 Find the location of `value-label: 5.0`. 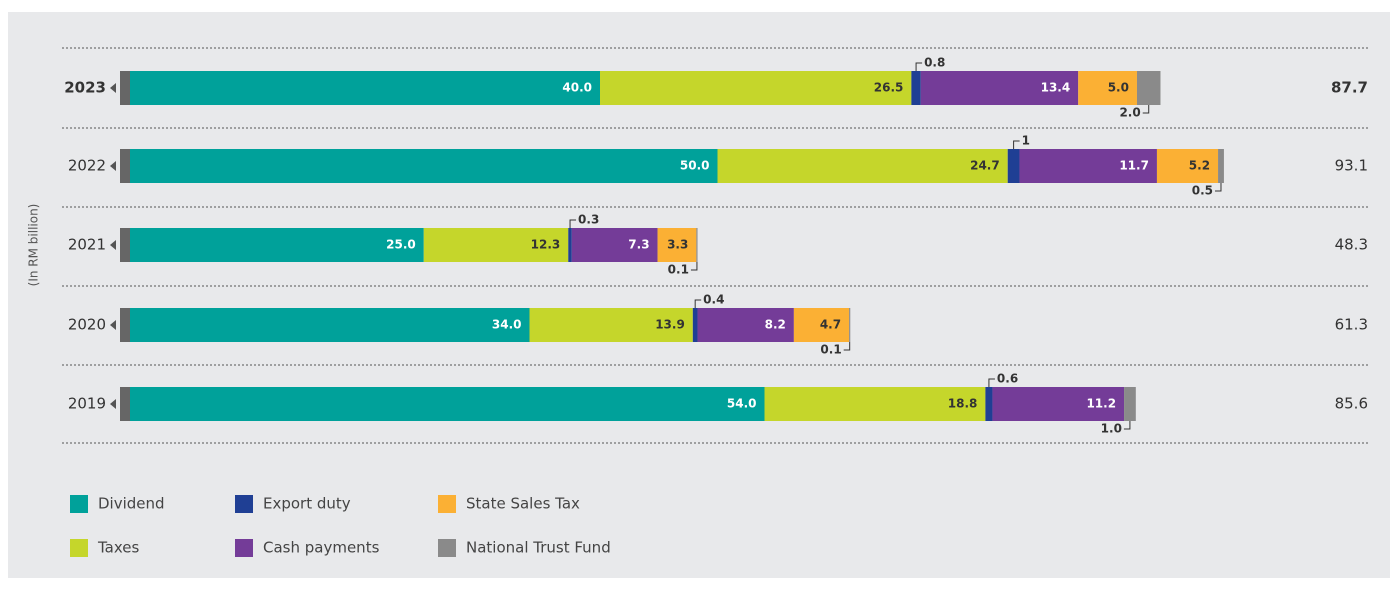

value-label: 5.0 is located at coordinates (1118, 88).